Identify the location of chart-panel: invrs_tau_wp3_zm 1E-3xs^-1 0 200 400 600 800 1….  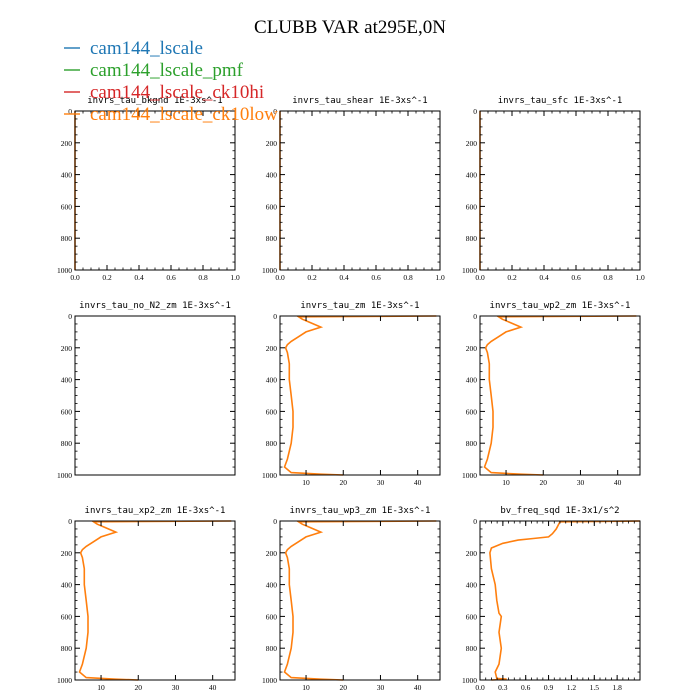
(351, 599).